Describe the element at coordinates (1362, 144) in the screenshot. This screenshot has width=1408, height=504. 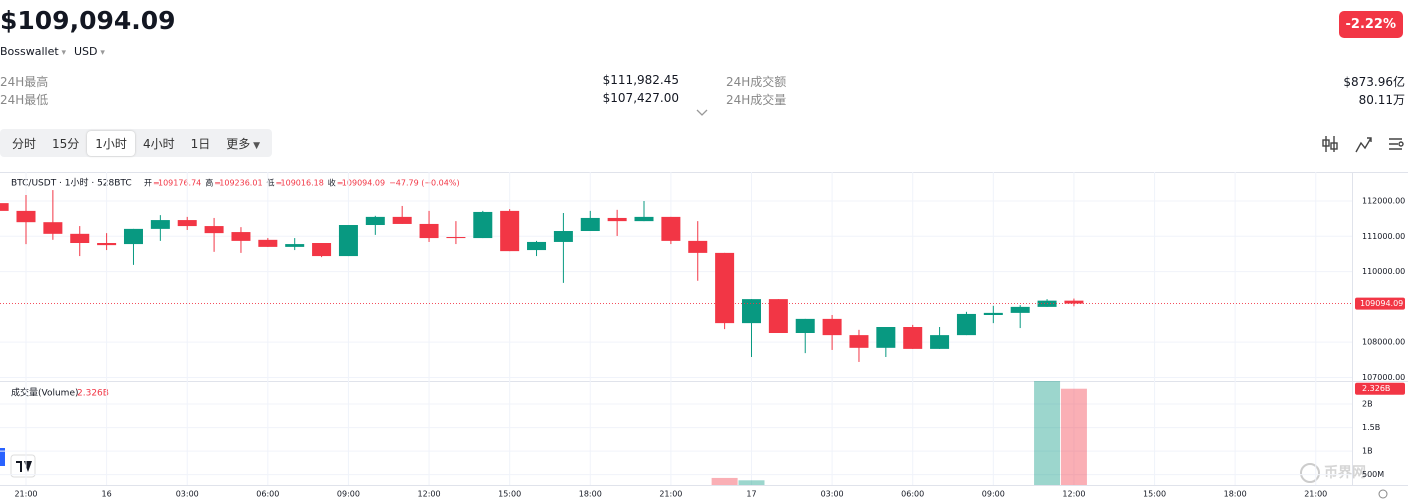
I see `toolbar-icons` at that location.